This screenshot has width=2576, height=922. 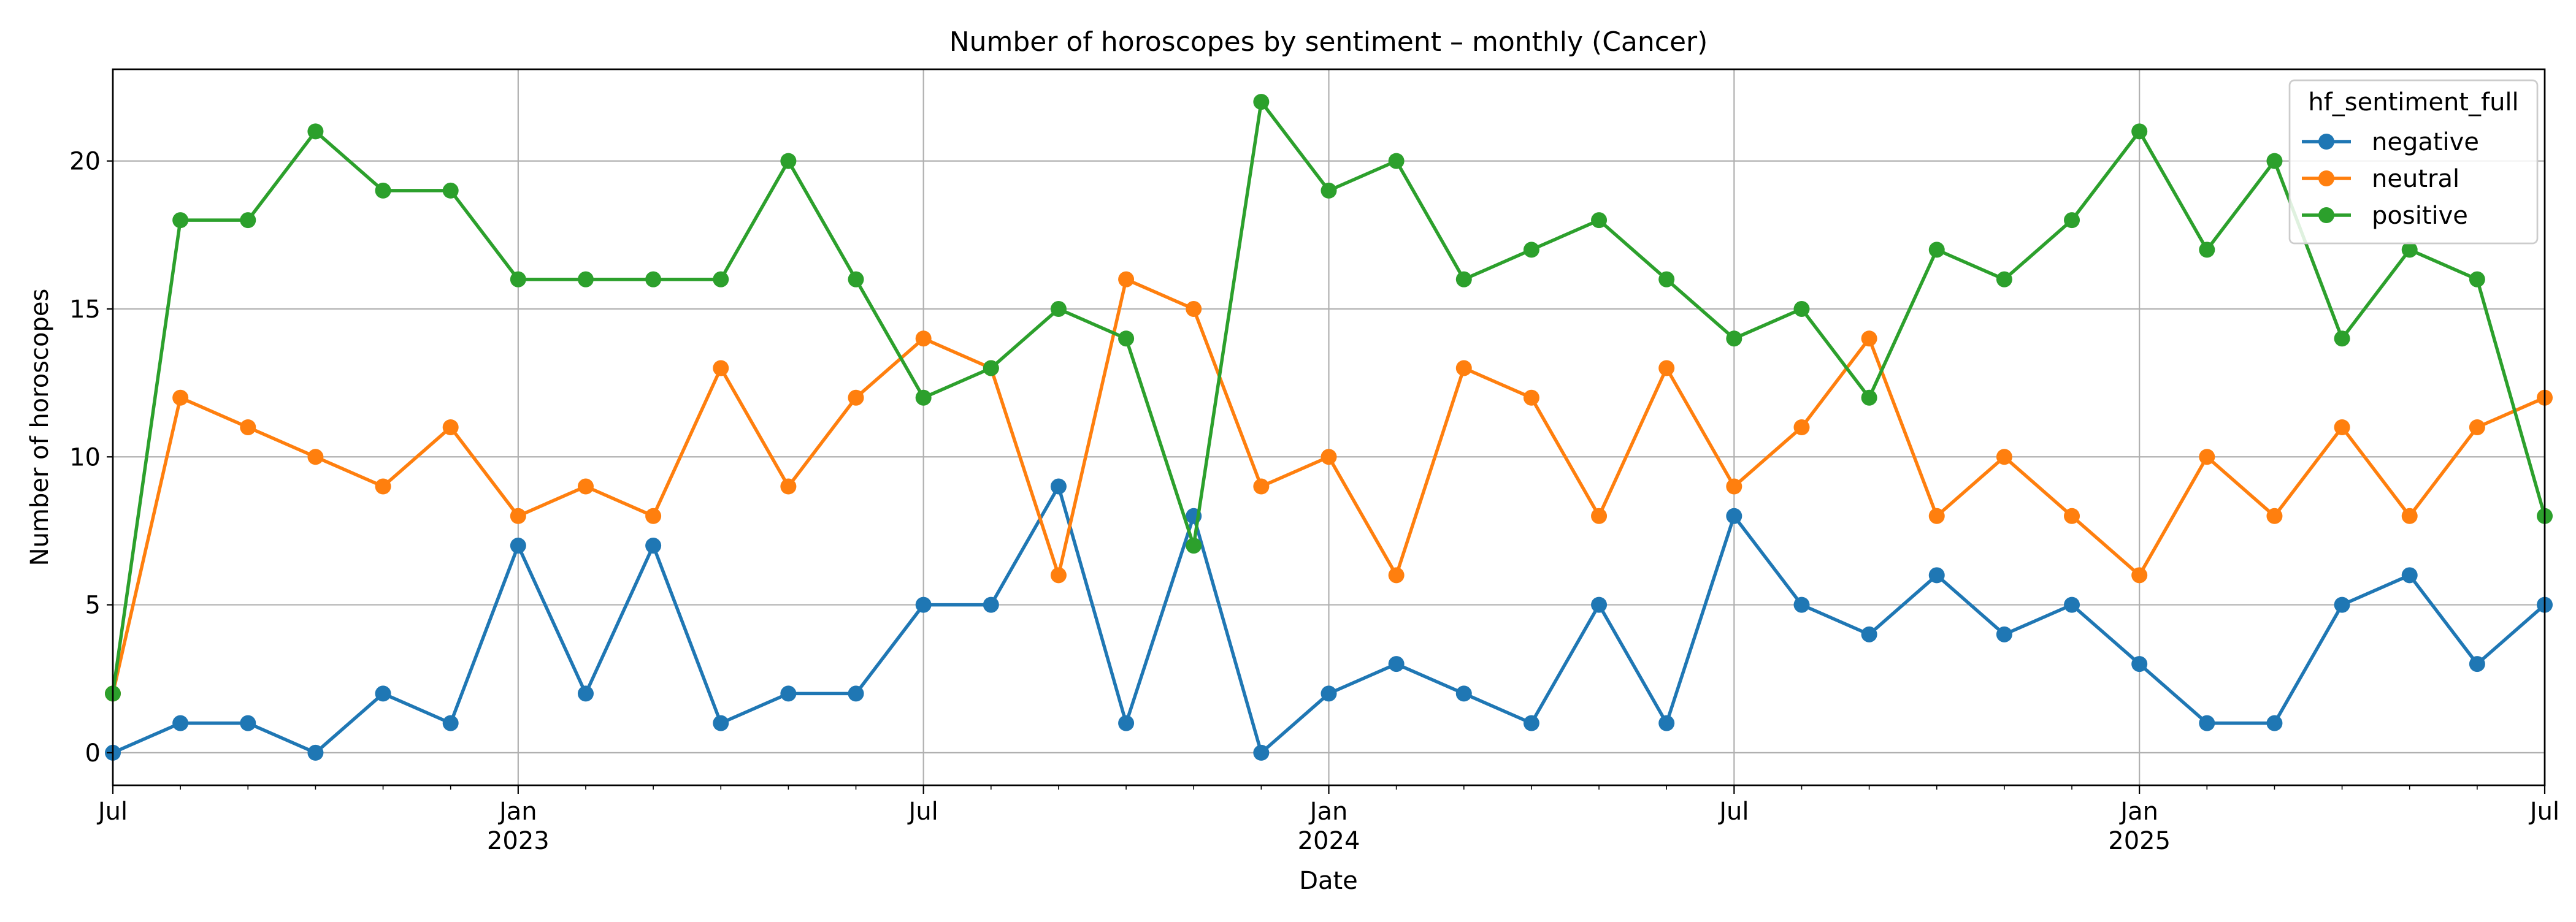 What do you see at coordinates (93, 606) in the screenshot?
I see `y-tick-label: 5` at bounding box center [93, 606].